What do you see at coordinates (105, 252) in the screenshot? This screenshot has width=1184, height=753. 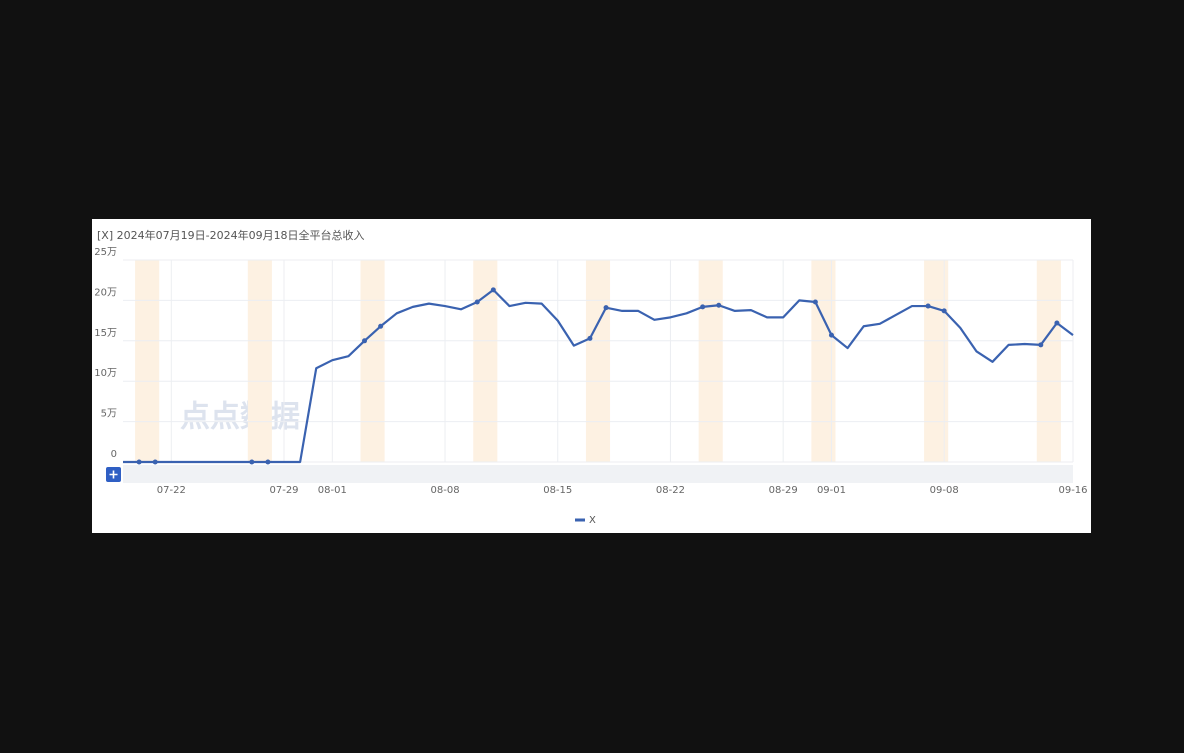 I see `y-tick-label: 25万` at bounding box center [105, 252].